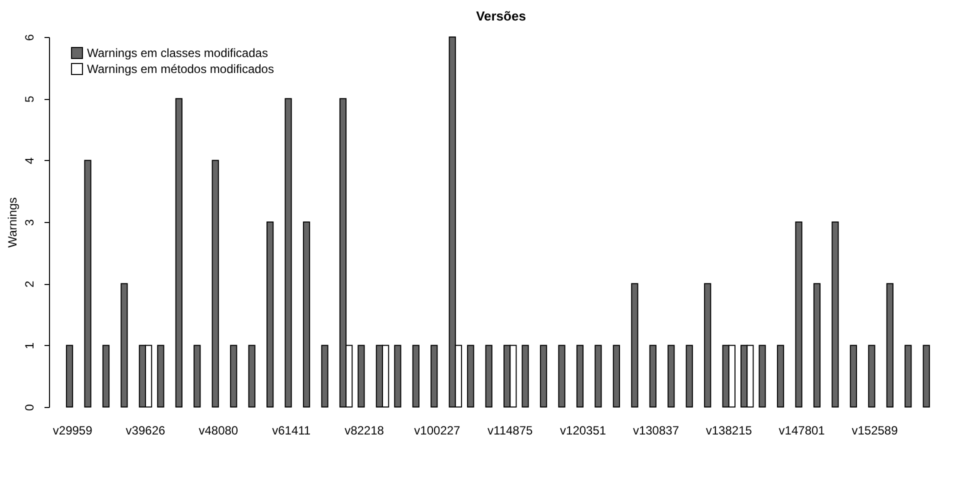 This screenshot has height=498, width=979. I want to click on y-tick-label: 0, so click(29, 407).